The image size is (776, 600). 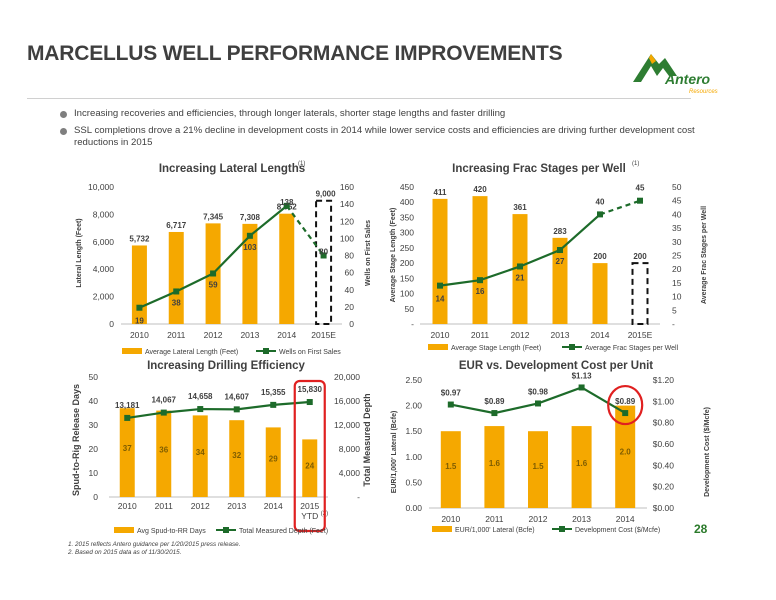 What do you see at coordinates (451, 393) in the screenshot?
I see `line-value-label: $0.97` at bounding box center [451, 393].